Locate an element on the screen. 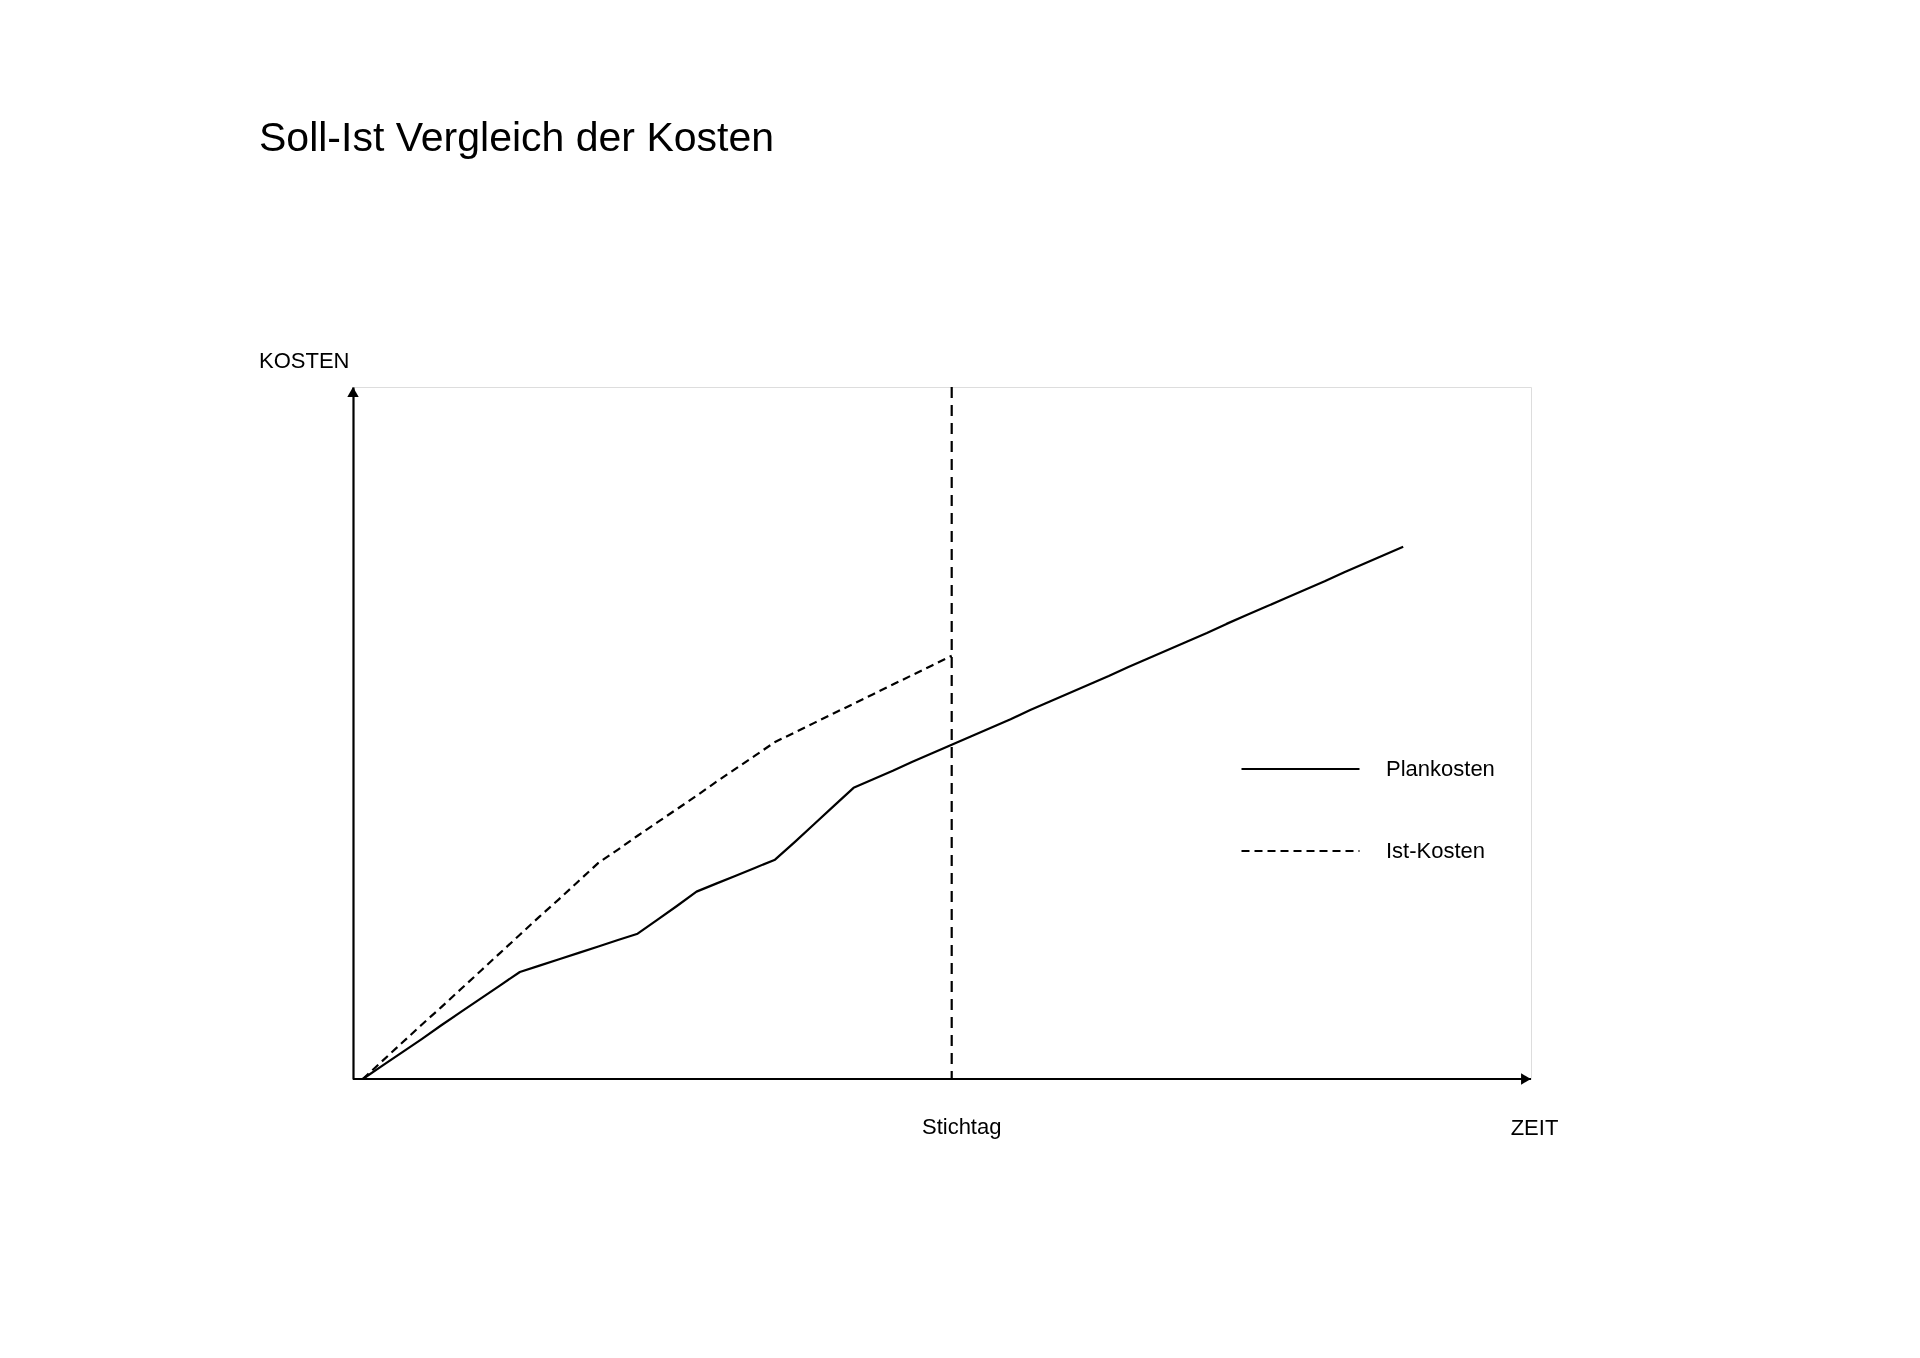 The image size is (1920, 1358). x-axis-title: ZEIT is located at coordinates (1534, 1127).